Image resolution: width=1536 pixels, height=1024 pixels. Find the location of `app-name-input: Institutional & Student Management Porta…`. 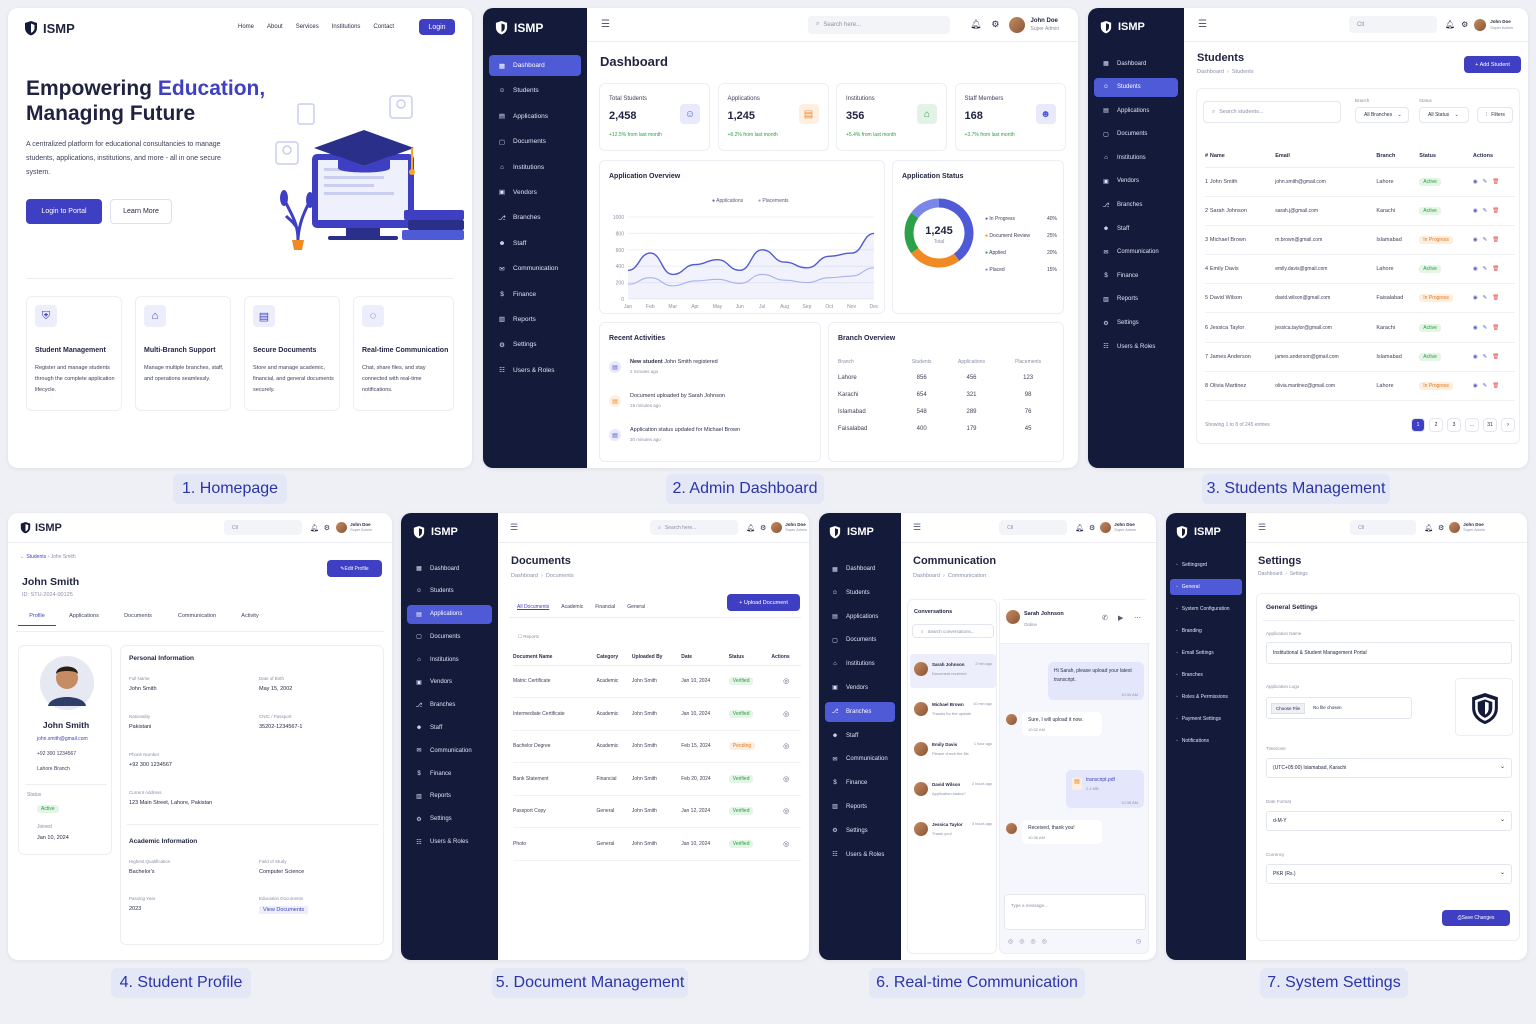

app-name-input: Institutional & Student Management Porta… is located at coordinates (1389, 653).